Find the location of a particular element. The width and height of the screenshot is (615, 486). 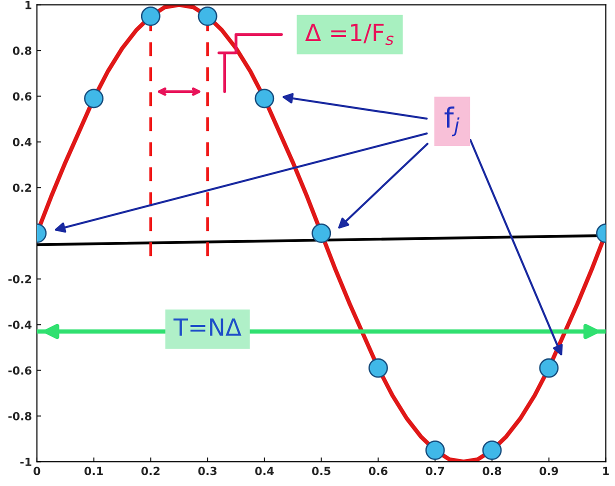

x-tick-label: 0.4 is located at coordinates (264, 471).